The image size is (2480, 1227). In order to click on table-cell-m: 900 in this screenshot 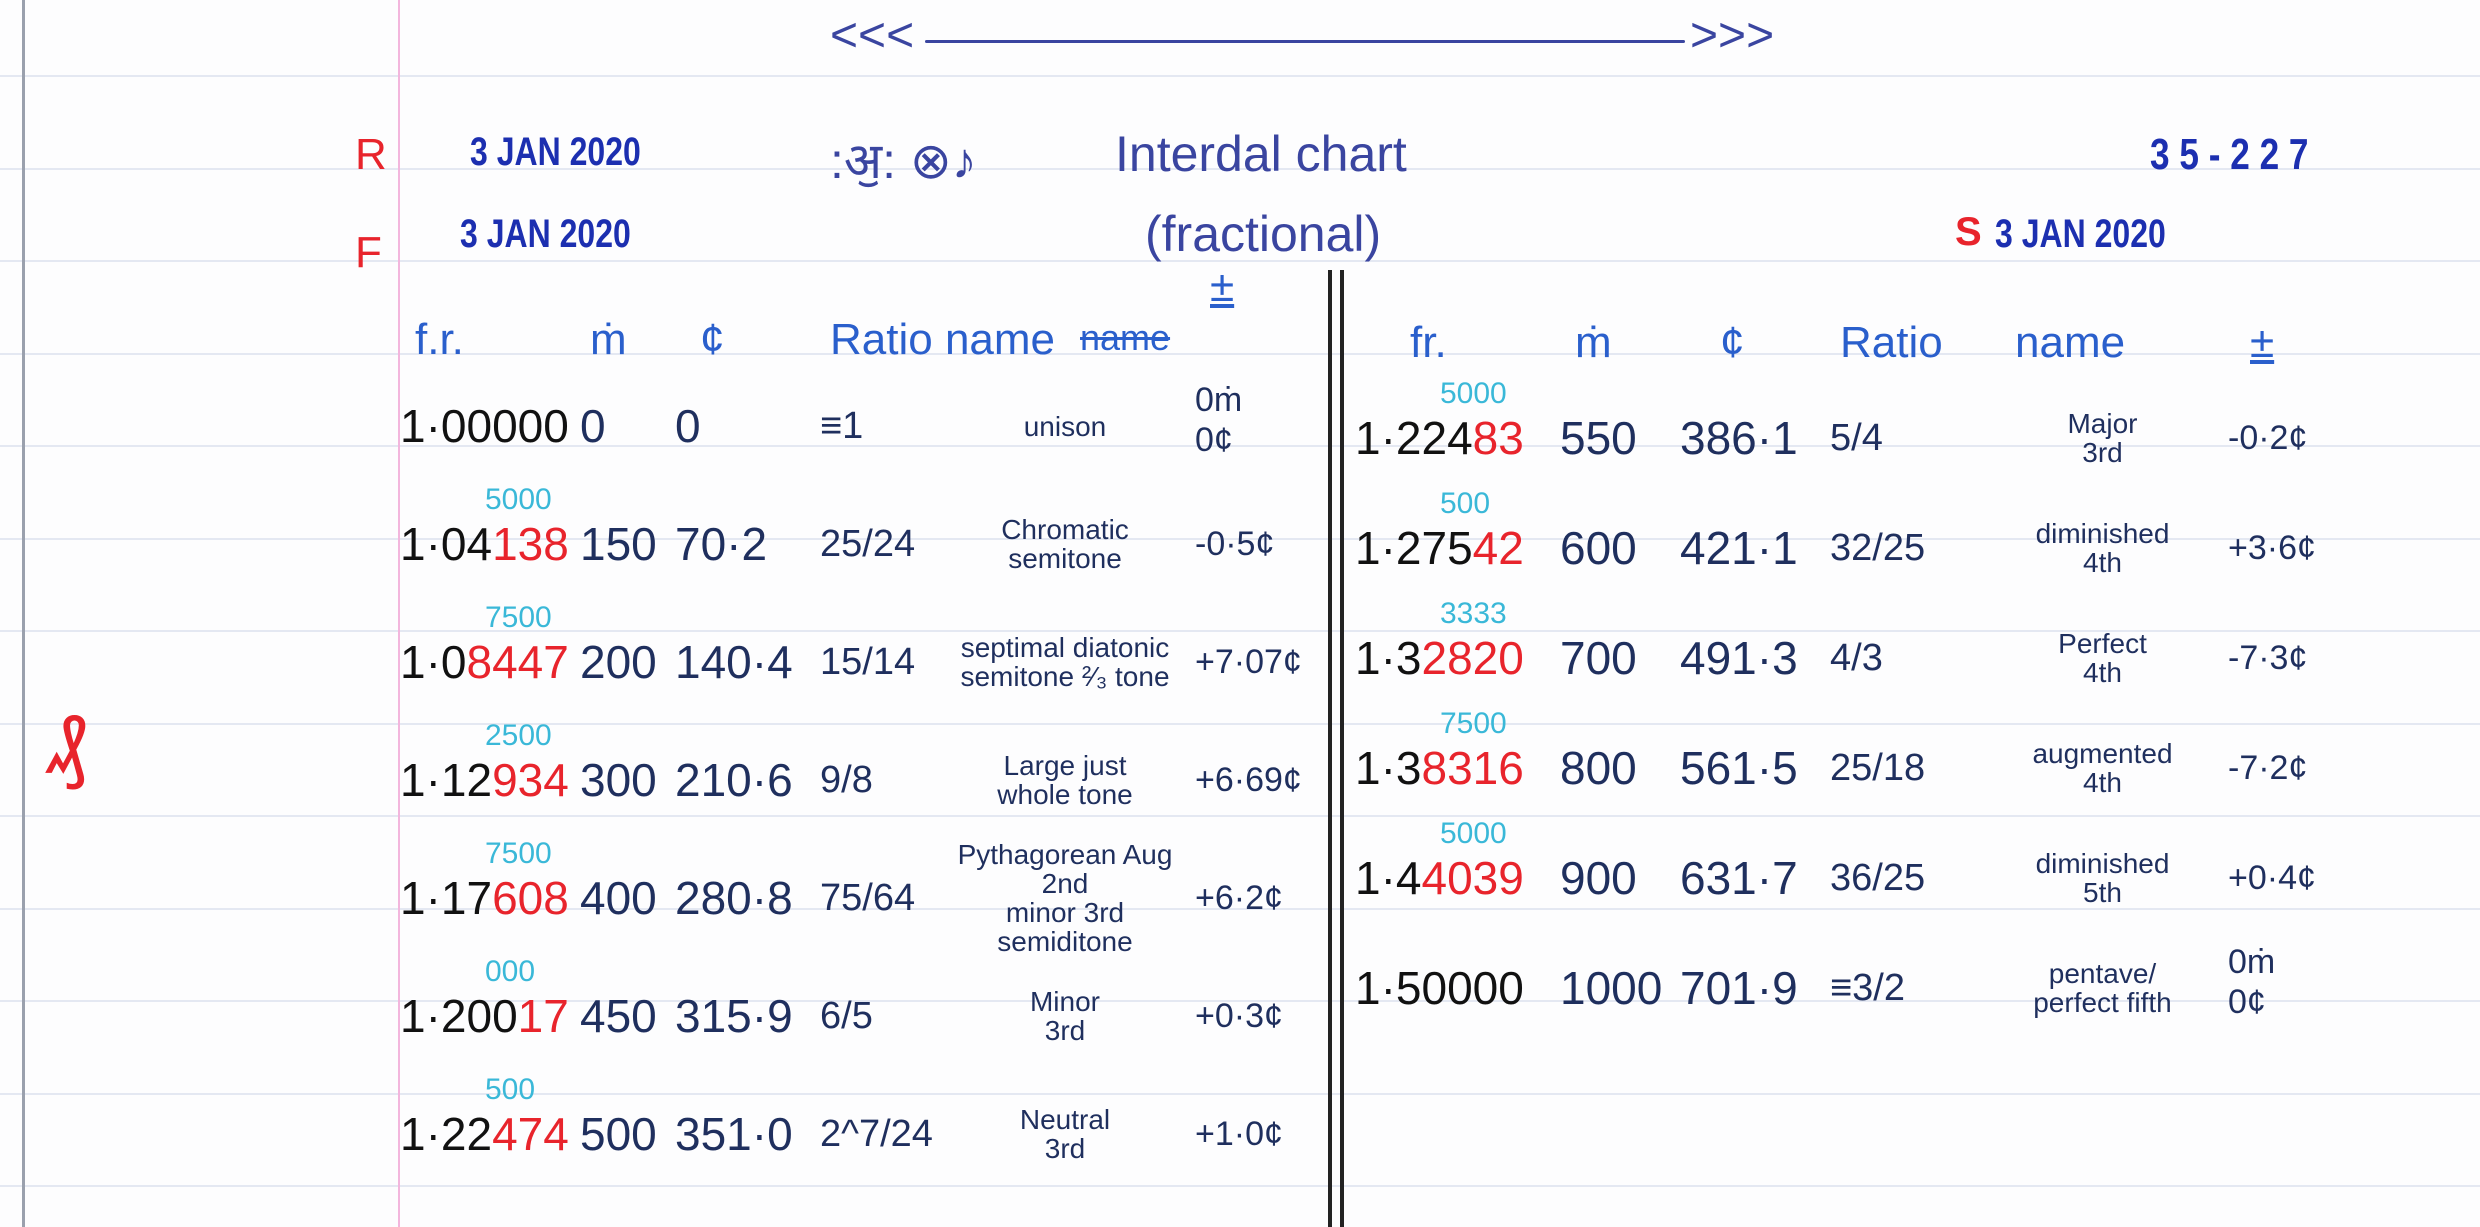, I will do `click(1598, 878)`.